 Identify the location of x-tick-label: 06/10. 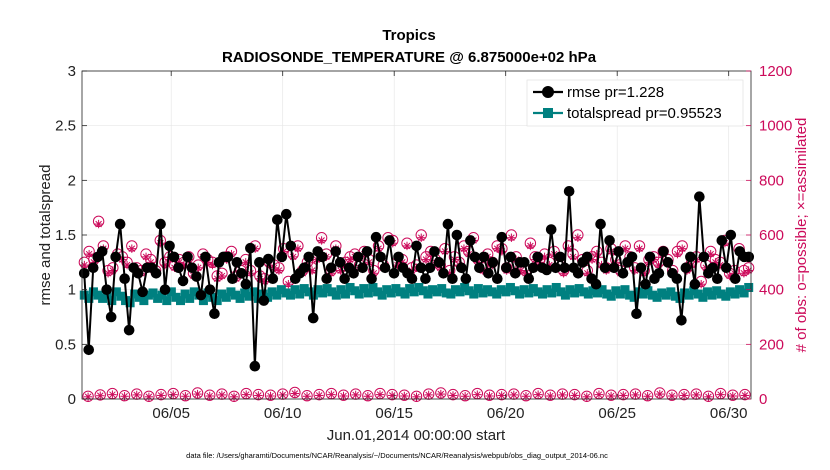
(283, 413).